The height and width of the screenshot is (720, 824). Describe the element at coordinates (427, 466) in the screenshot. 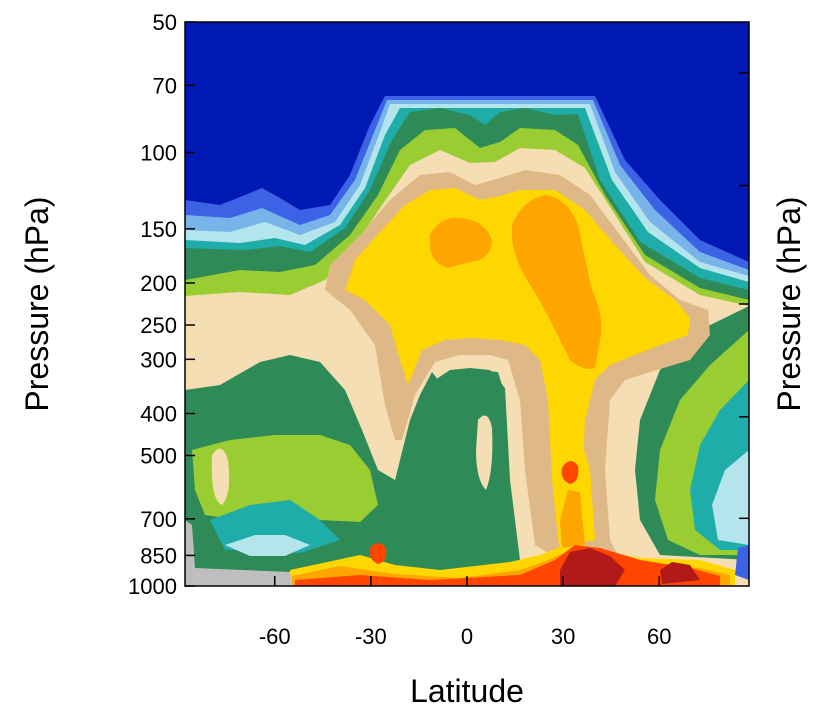

I see `contour-level-5-finger-a` at that location.